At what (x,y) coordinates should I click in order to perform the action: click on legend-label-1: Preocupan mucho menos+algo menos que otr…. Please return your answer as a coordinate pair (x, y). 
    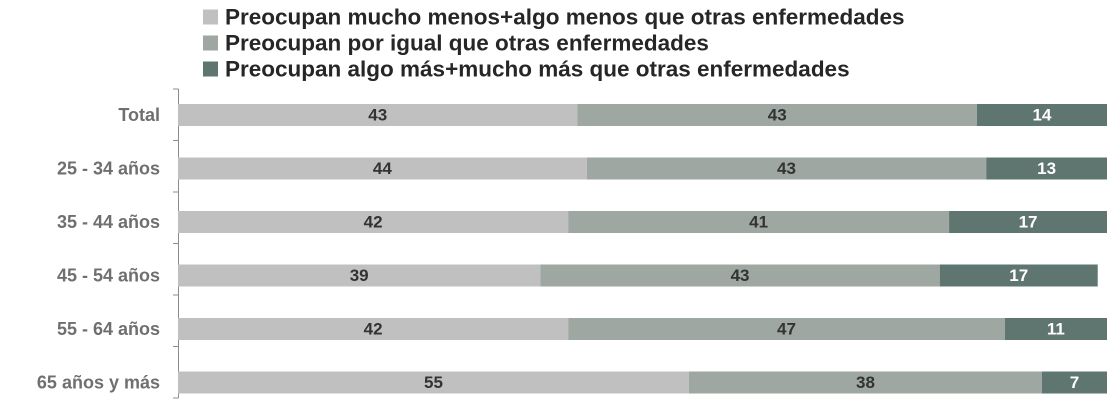
    Looking at the image, I should click on (565, 17).